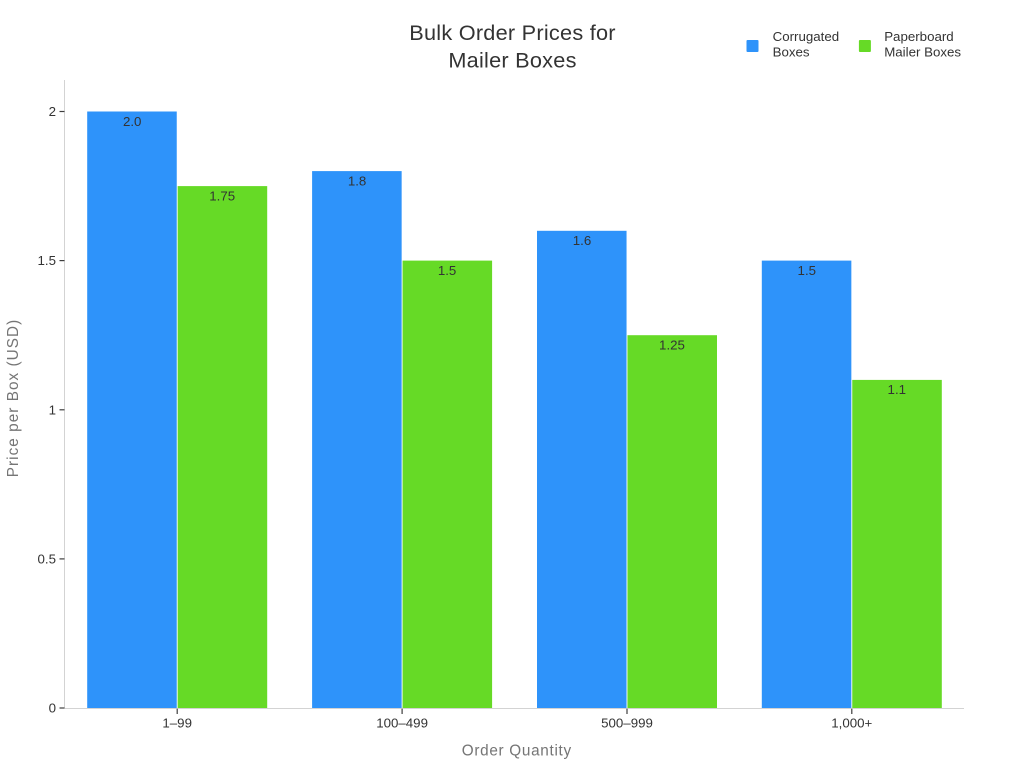  What do you see at coordinates (47, 559) in the screenshot?
I see `svg-text: 0.5` at bounding box center [47, 559].